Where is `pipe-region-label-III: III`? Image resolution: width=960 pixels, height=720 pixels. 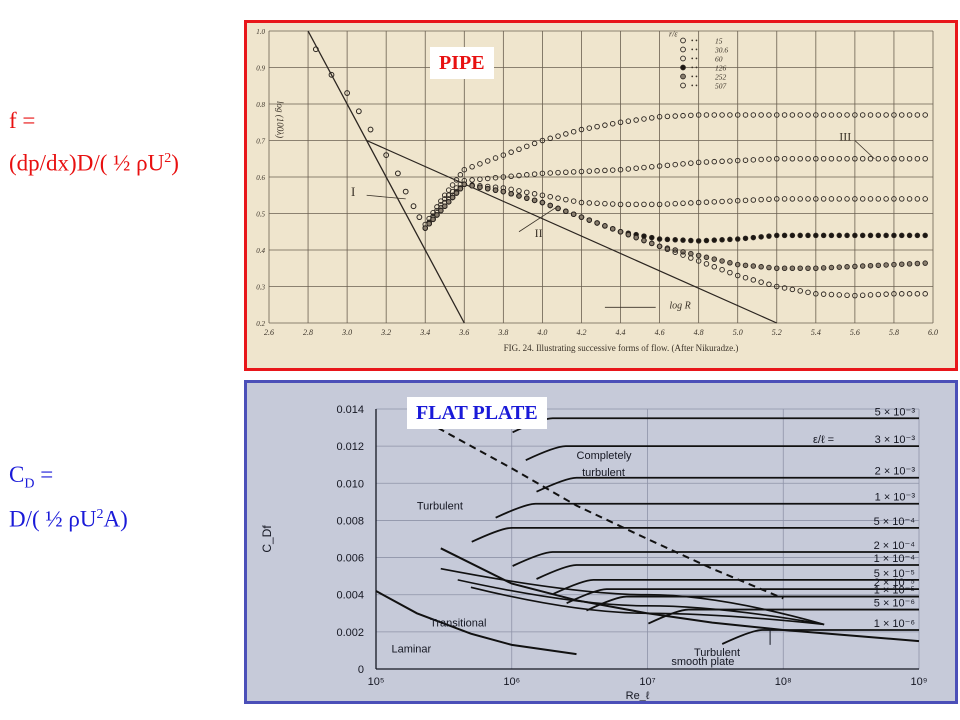
pipe-region-label-III: III is located at coordinates (845, 137).